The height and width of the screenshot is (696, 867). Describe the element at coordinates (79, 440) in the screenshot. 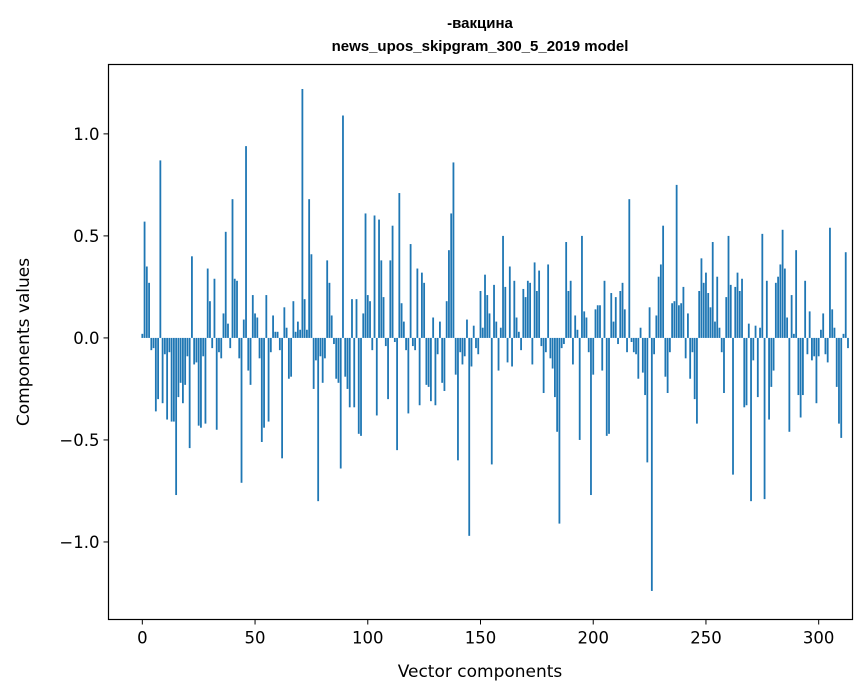

I see `y-tick-label: −0.5` at that location.